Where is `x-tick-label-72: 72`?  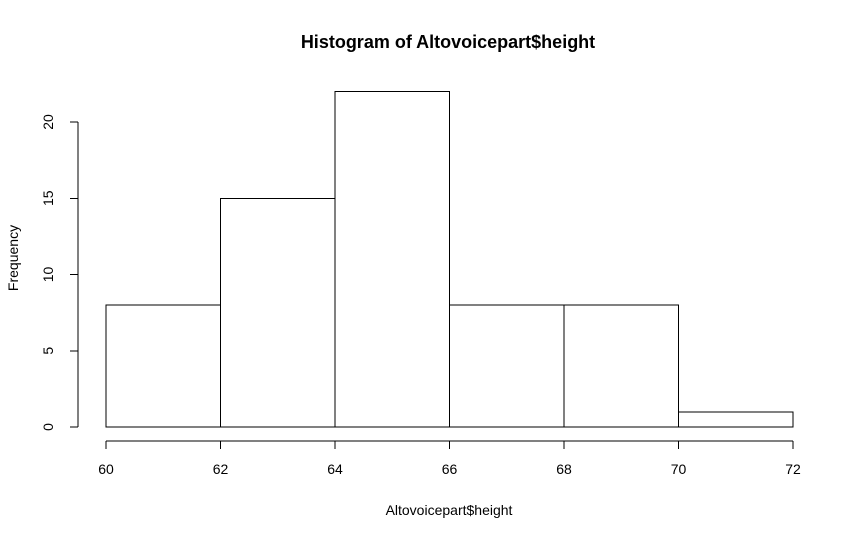
x-tick-label-72: 72 is located at coordinates (793, 469).